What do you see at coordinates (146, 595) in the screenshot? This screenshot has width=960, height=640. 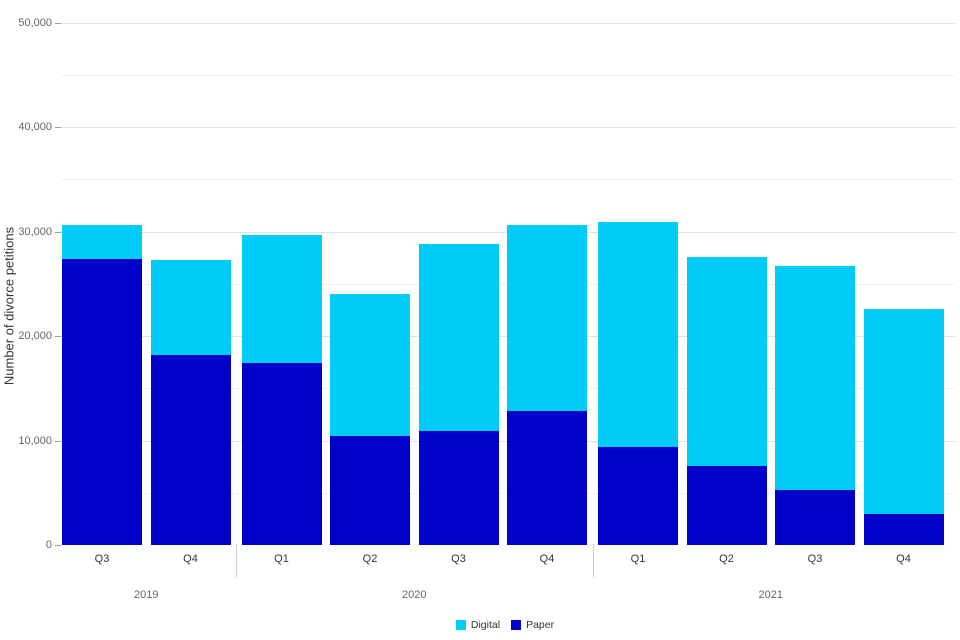 I see `year-label: 2019` at bounding box center [146, 595].